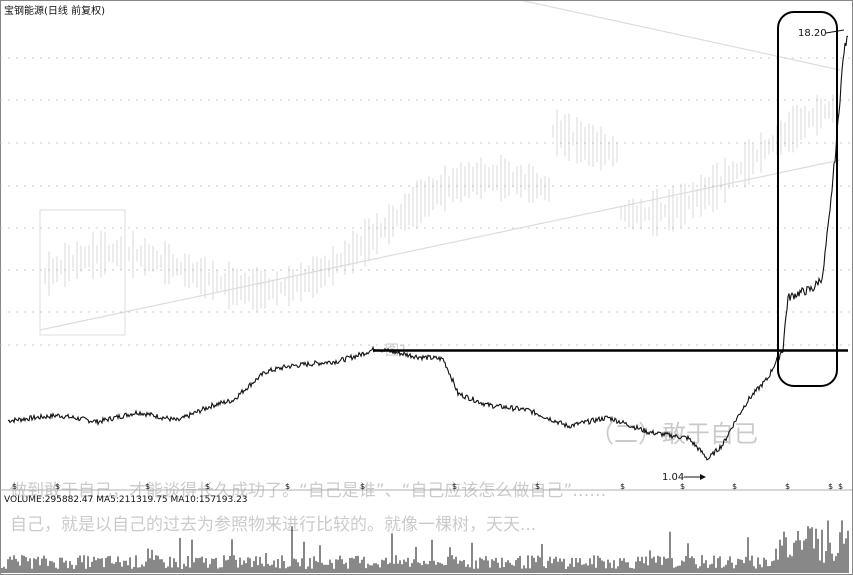  Describe the element at coordinates (682, 486) in the screenshot. I see `event-marker-9: $` at that location.